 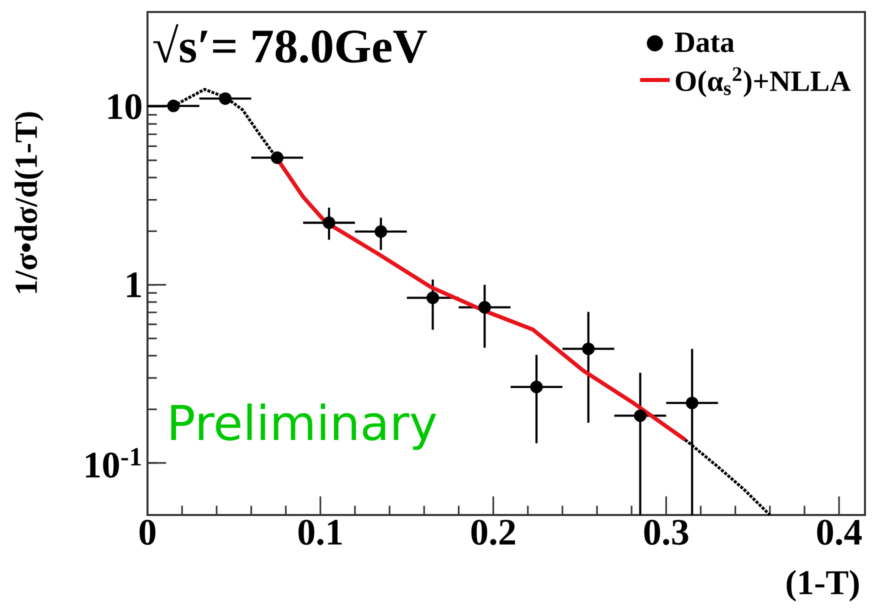 I want to click on annotation: Preliminary, so click(x=303, y=426).